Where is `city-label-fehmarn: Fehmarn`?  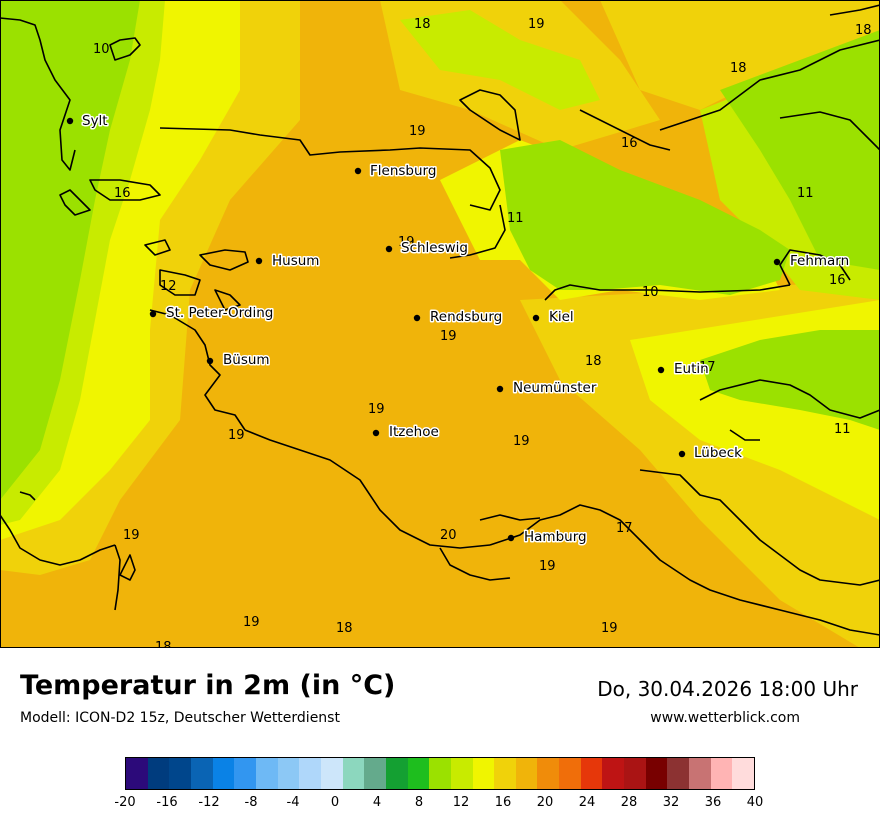 city-label-fehmarn: Fehmarn is located at coordinates (819, 261).